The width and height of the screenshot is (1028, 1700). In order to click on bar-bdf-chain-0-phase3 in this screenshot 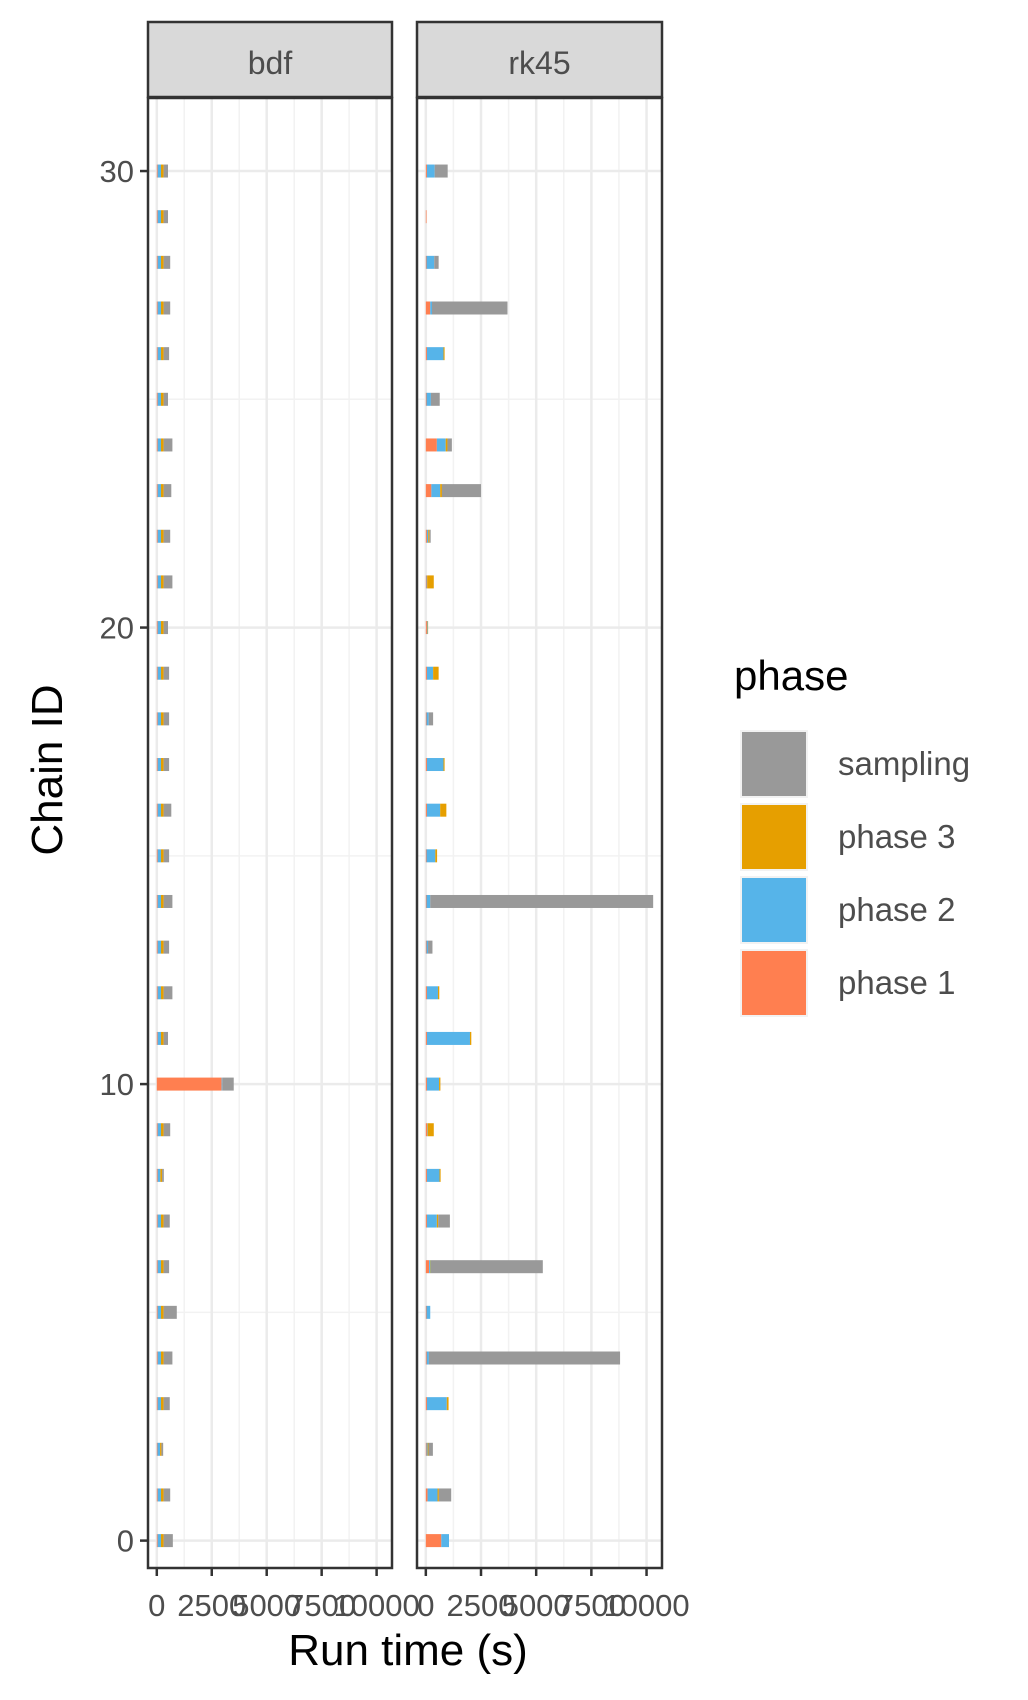, I will do `click(162, 1541)`.